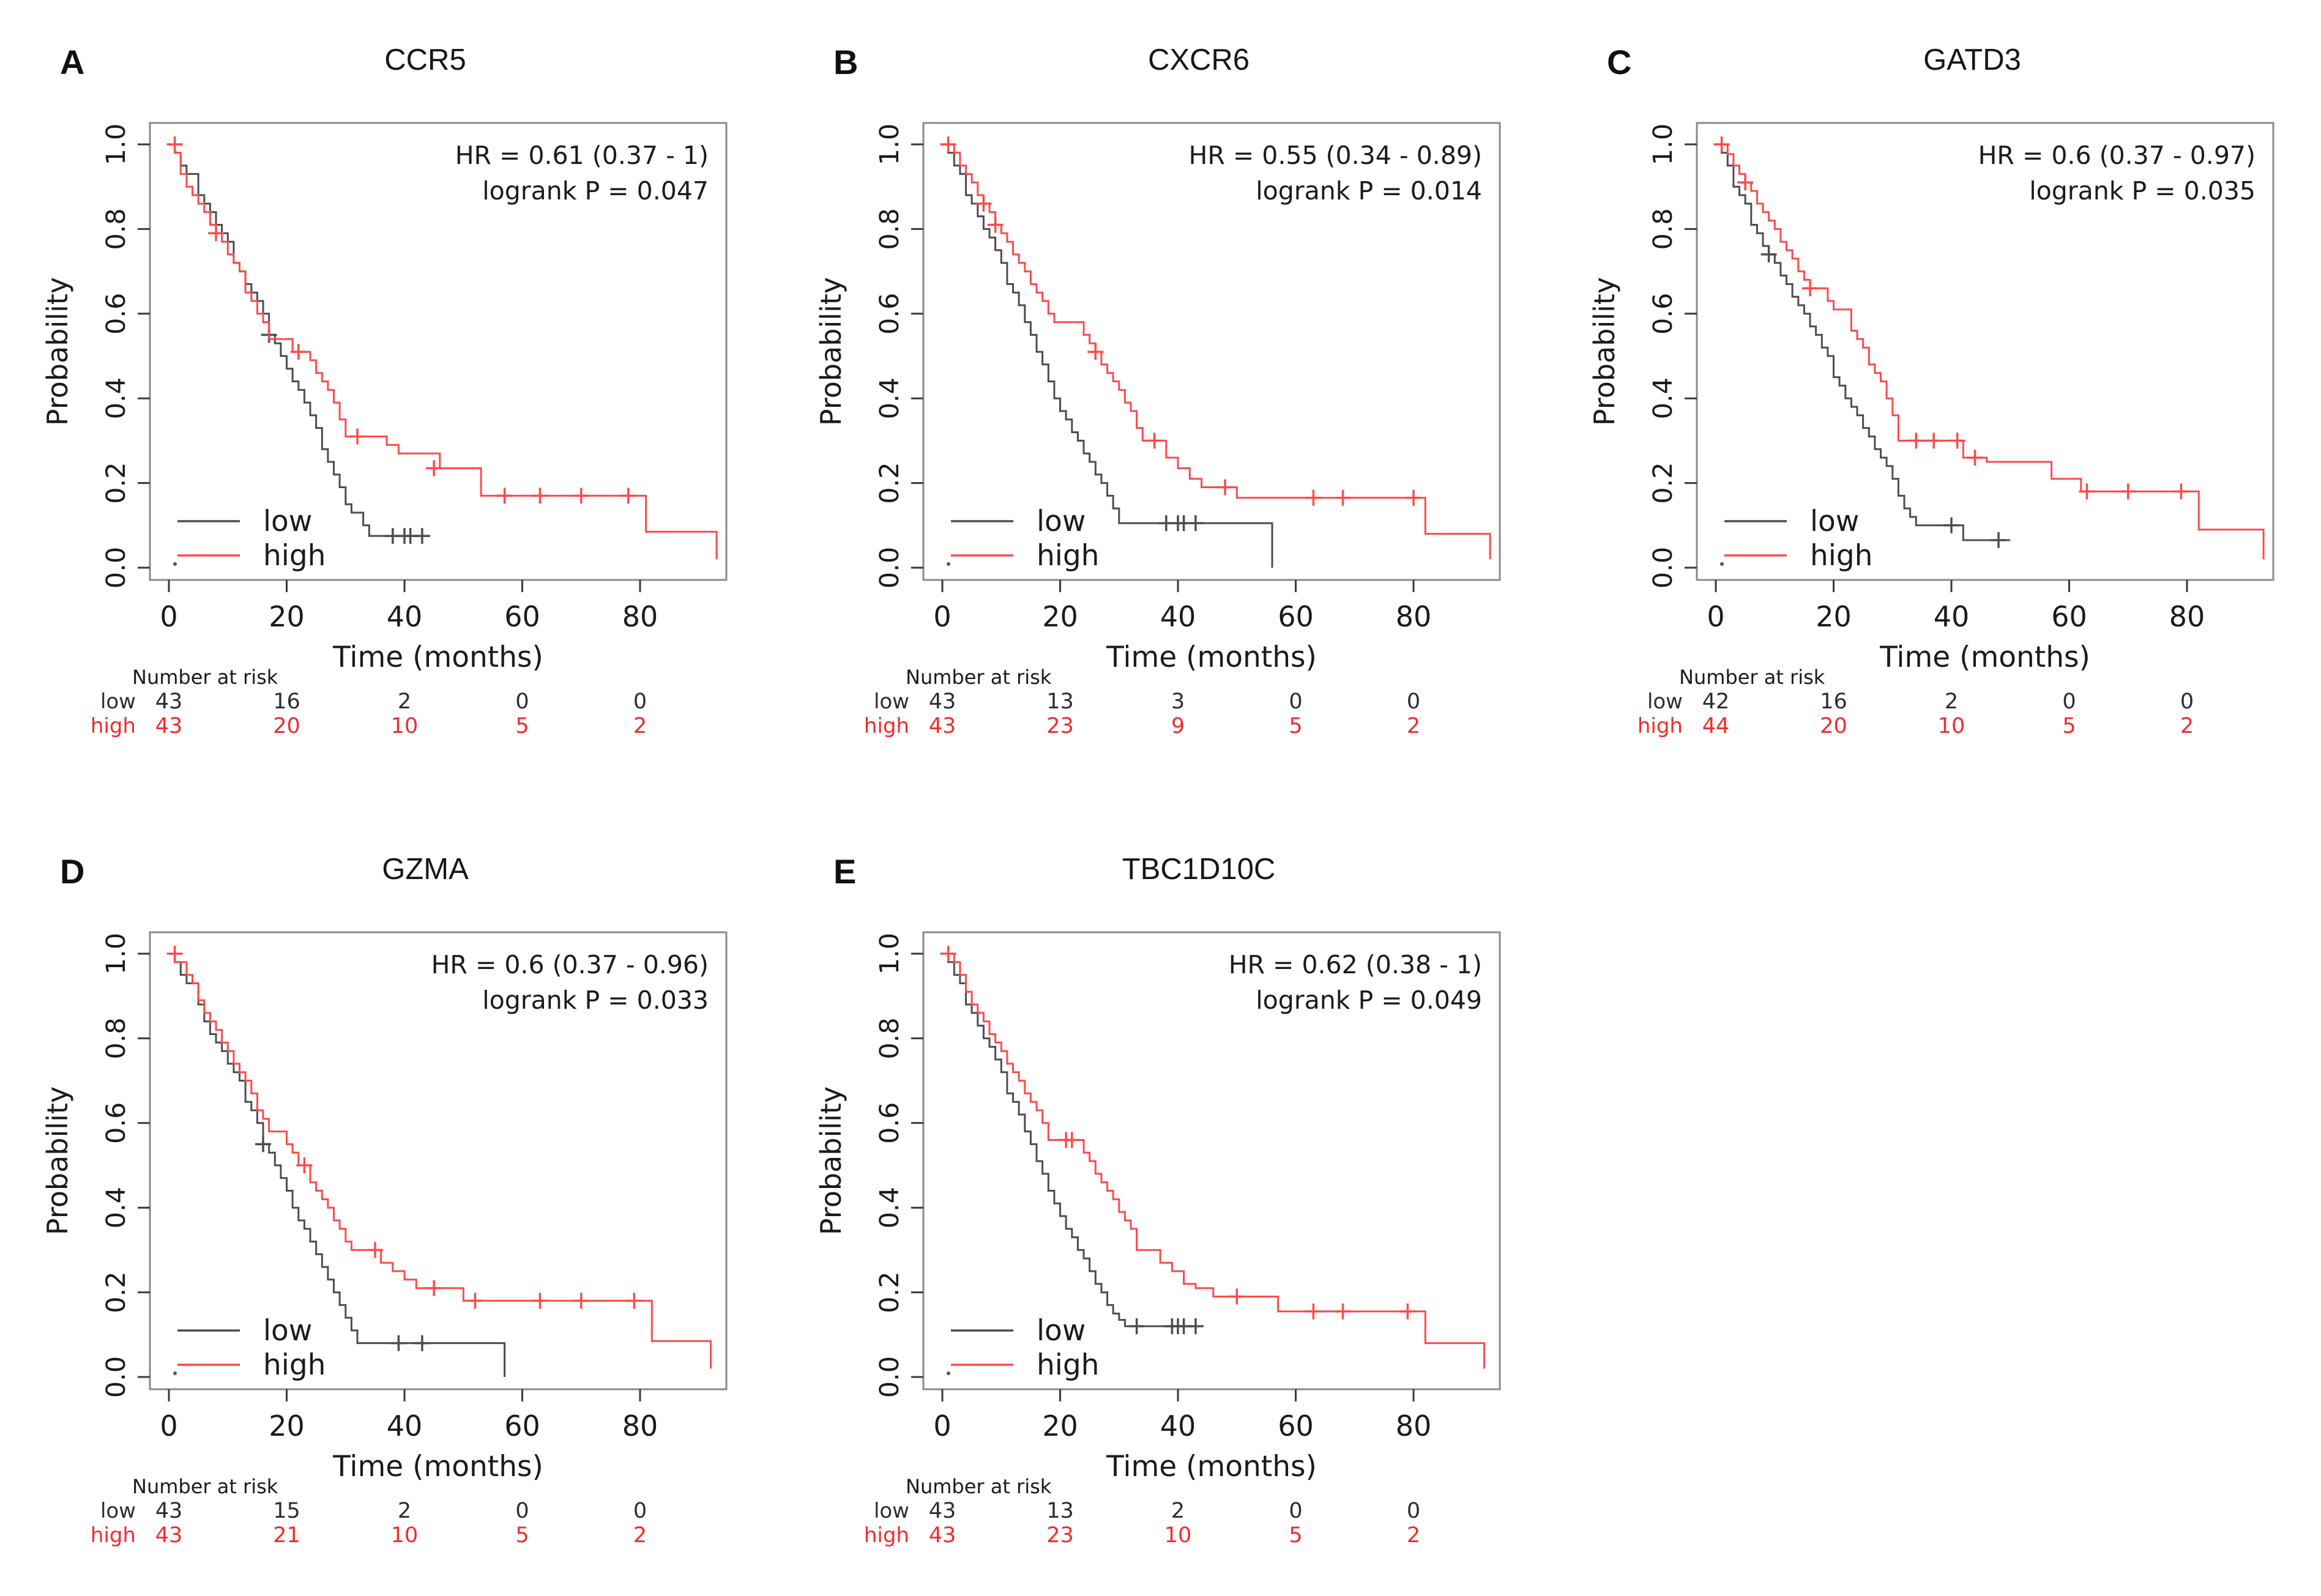 The image size is (2321, 1596). What do you see at coordinates (1716, 726) in the screenshot?
I see `risk-value-high: 44` at bounding box center [1716, 726].